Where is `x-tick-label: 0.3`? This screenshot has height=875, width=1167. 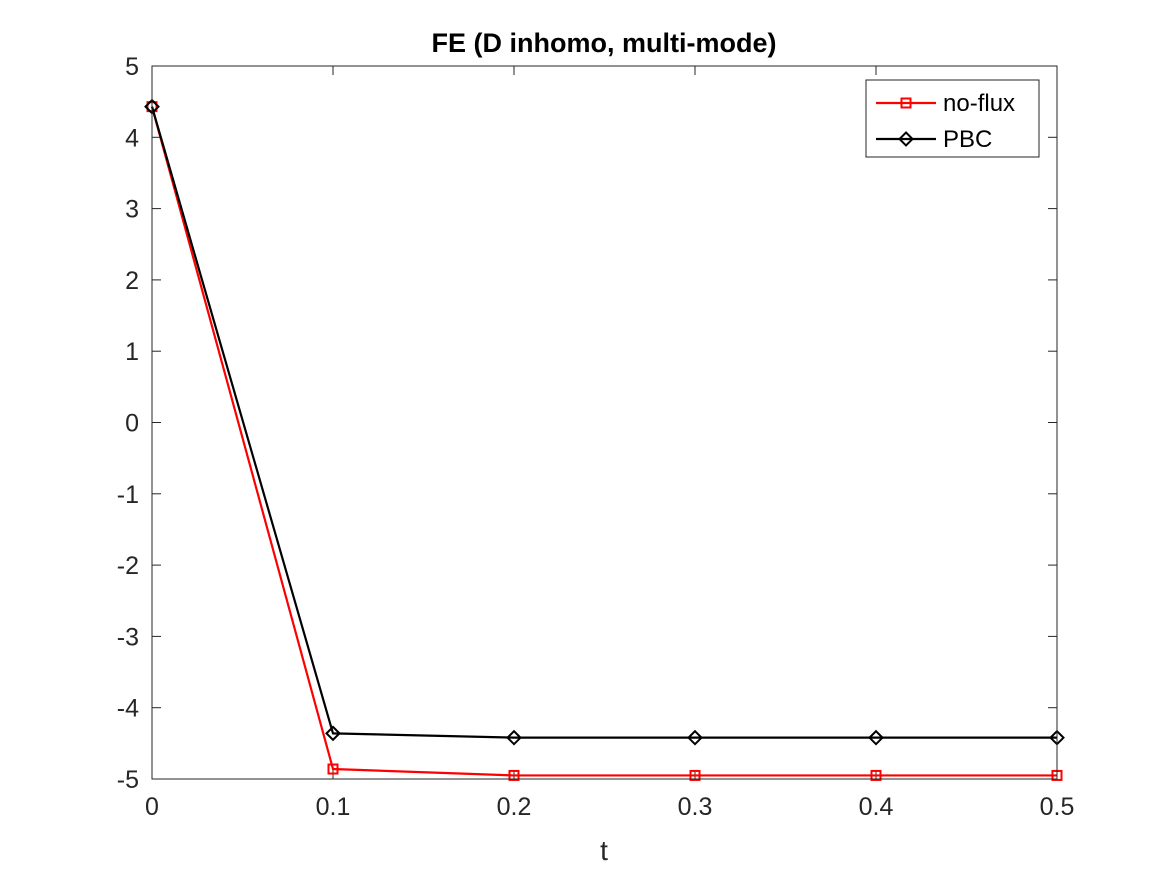 x-tick-label: 0.3 is located at coordinates (695, 807).